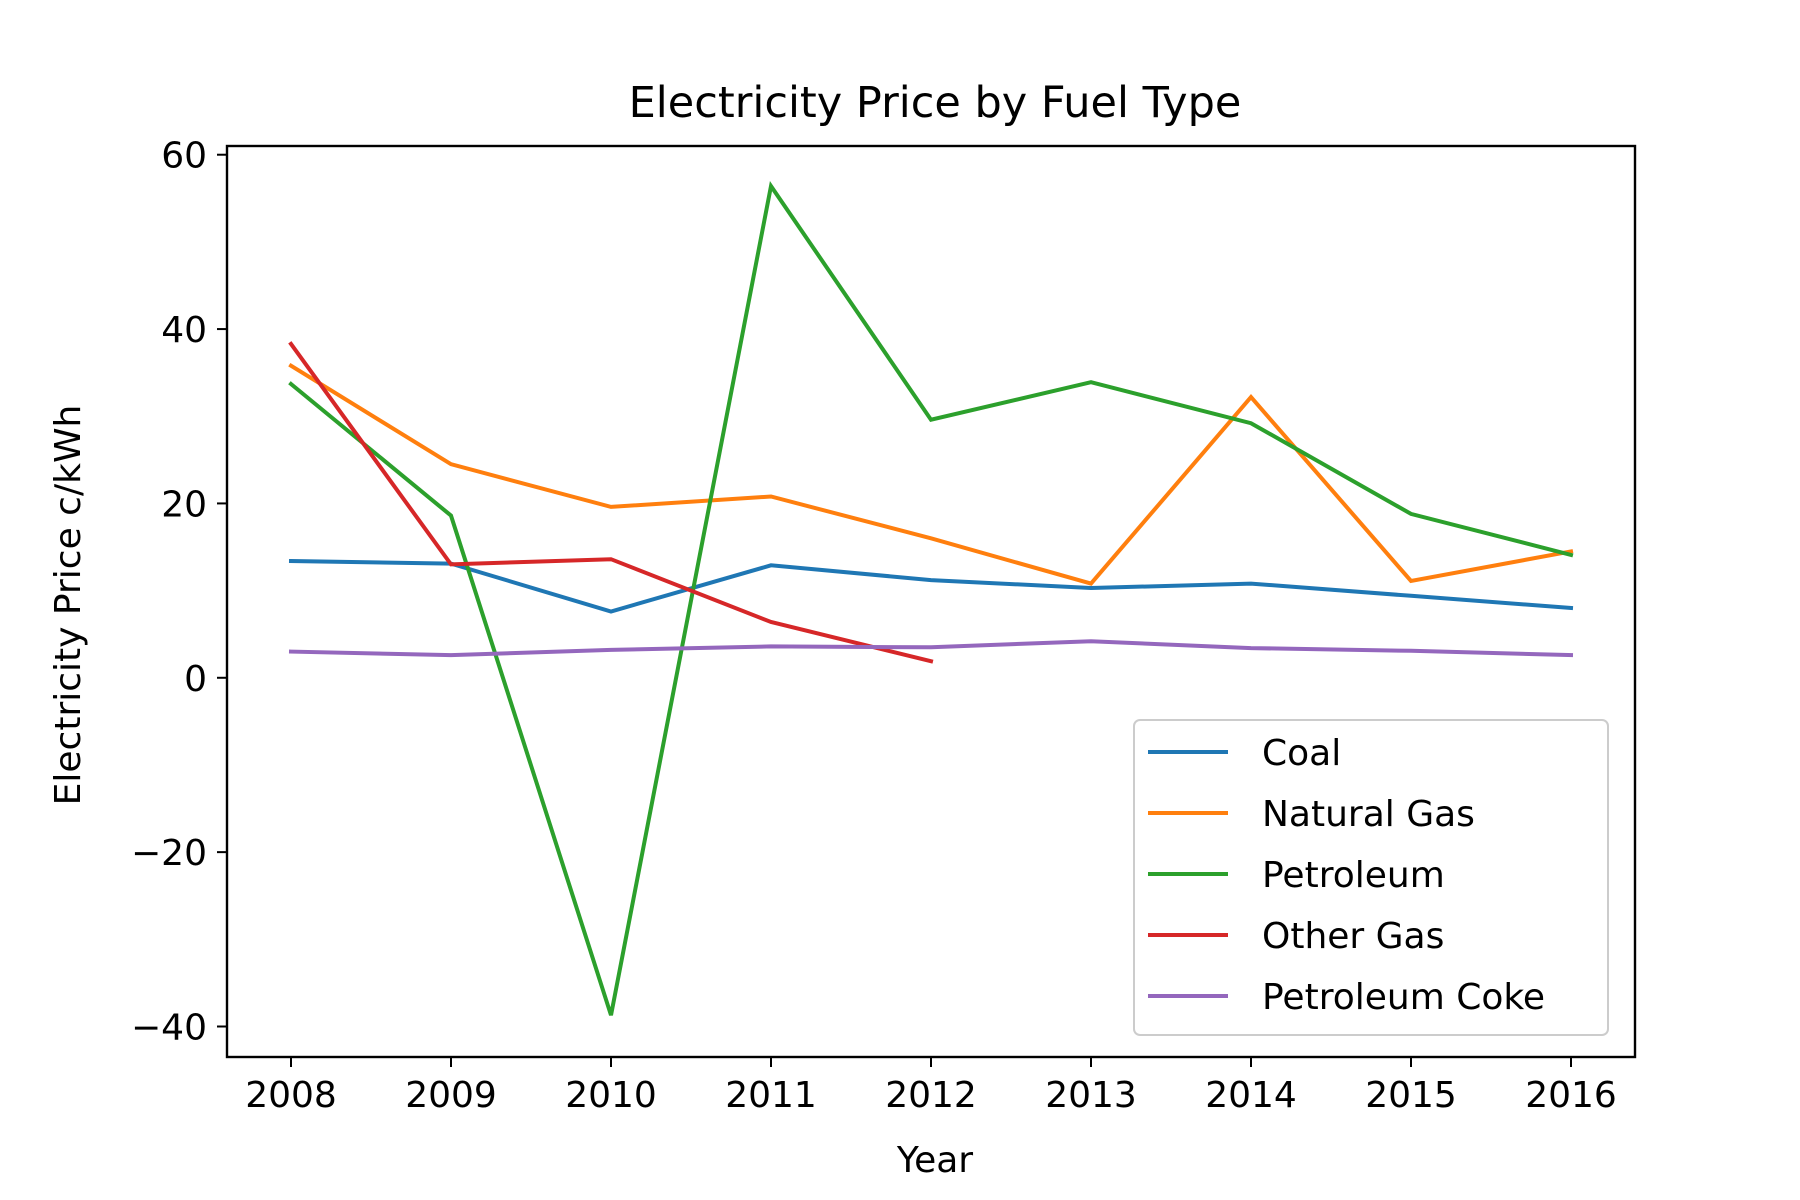 The height and width of the screenshot is (1200, 1800). Describe the element at coordinates (1251, 1095) in the screenshot. I see `x-tick-label: 2014` at that location.